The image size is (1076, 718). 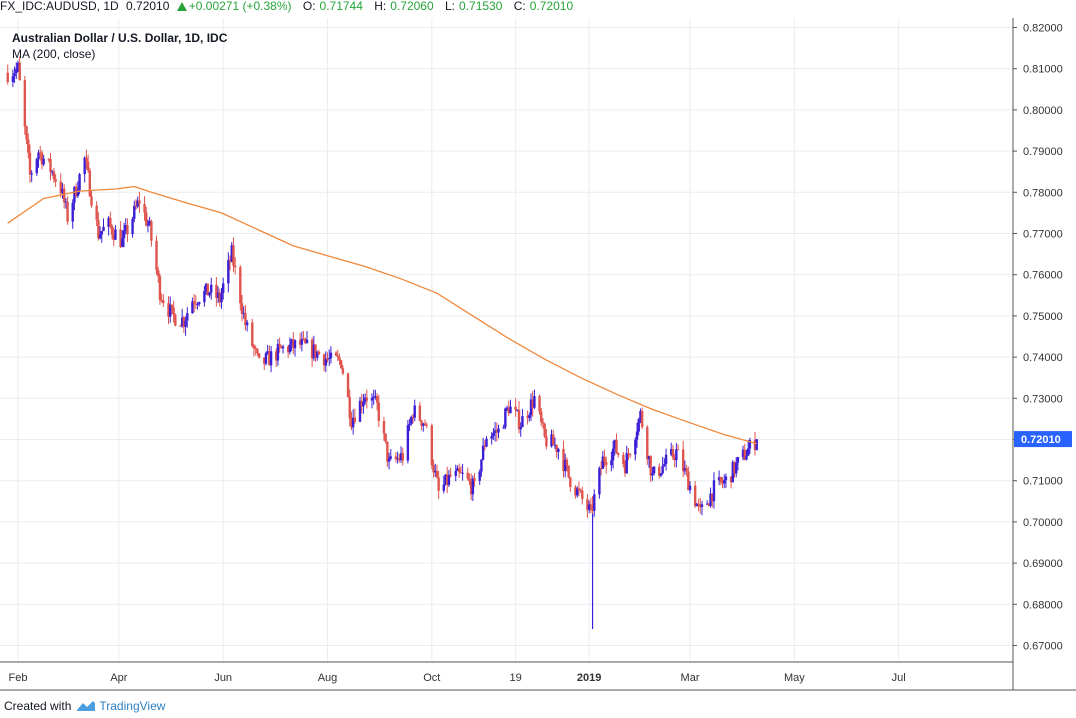 What do you see at coordinates (1043, 523) in the screenshot?
I see `y-tick-label: 0.70000` at bounding box center [1043, 523].